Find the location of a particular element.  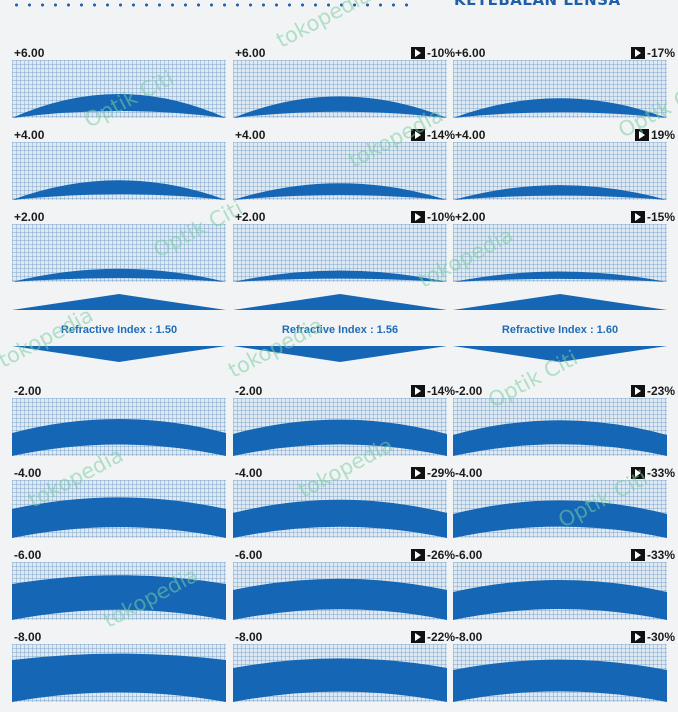

lens-cell: -4.00 -33% is located at coordinates (564, 507).